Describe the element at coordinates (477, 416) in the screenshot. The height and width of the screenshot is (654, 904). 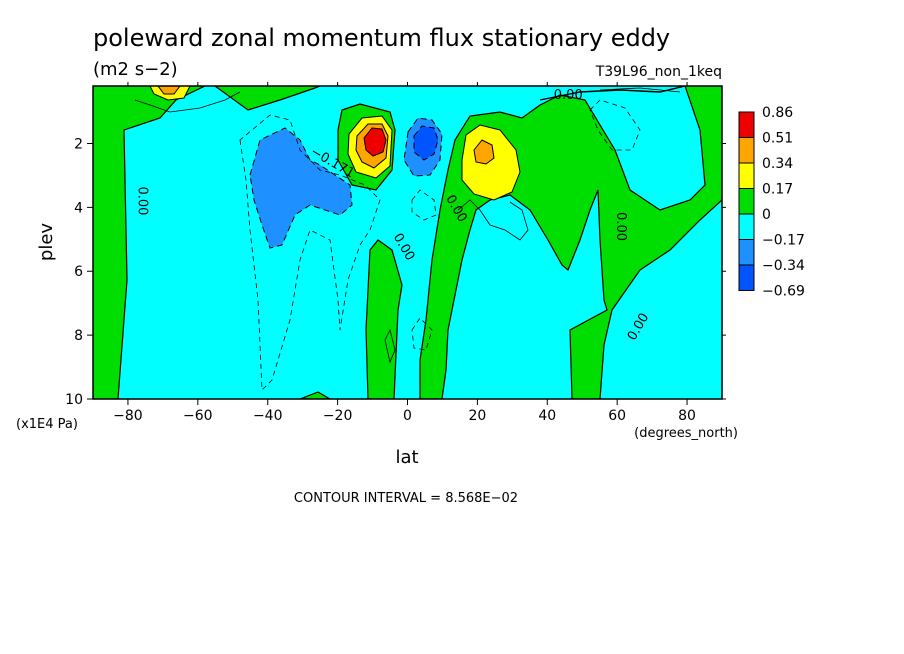
I see `x-tick-label: 20` at that location.